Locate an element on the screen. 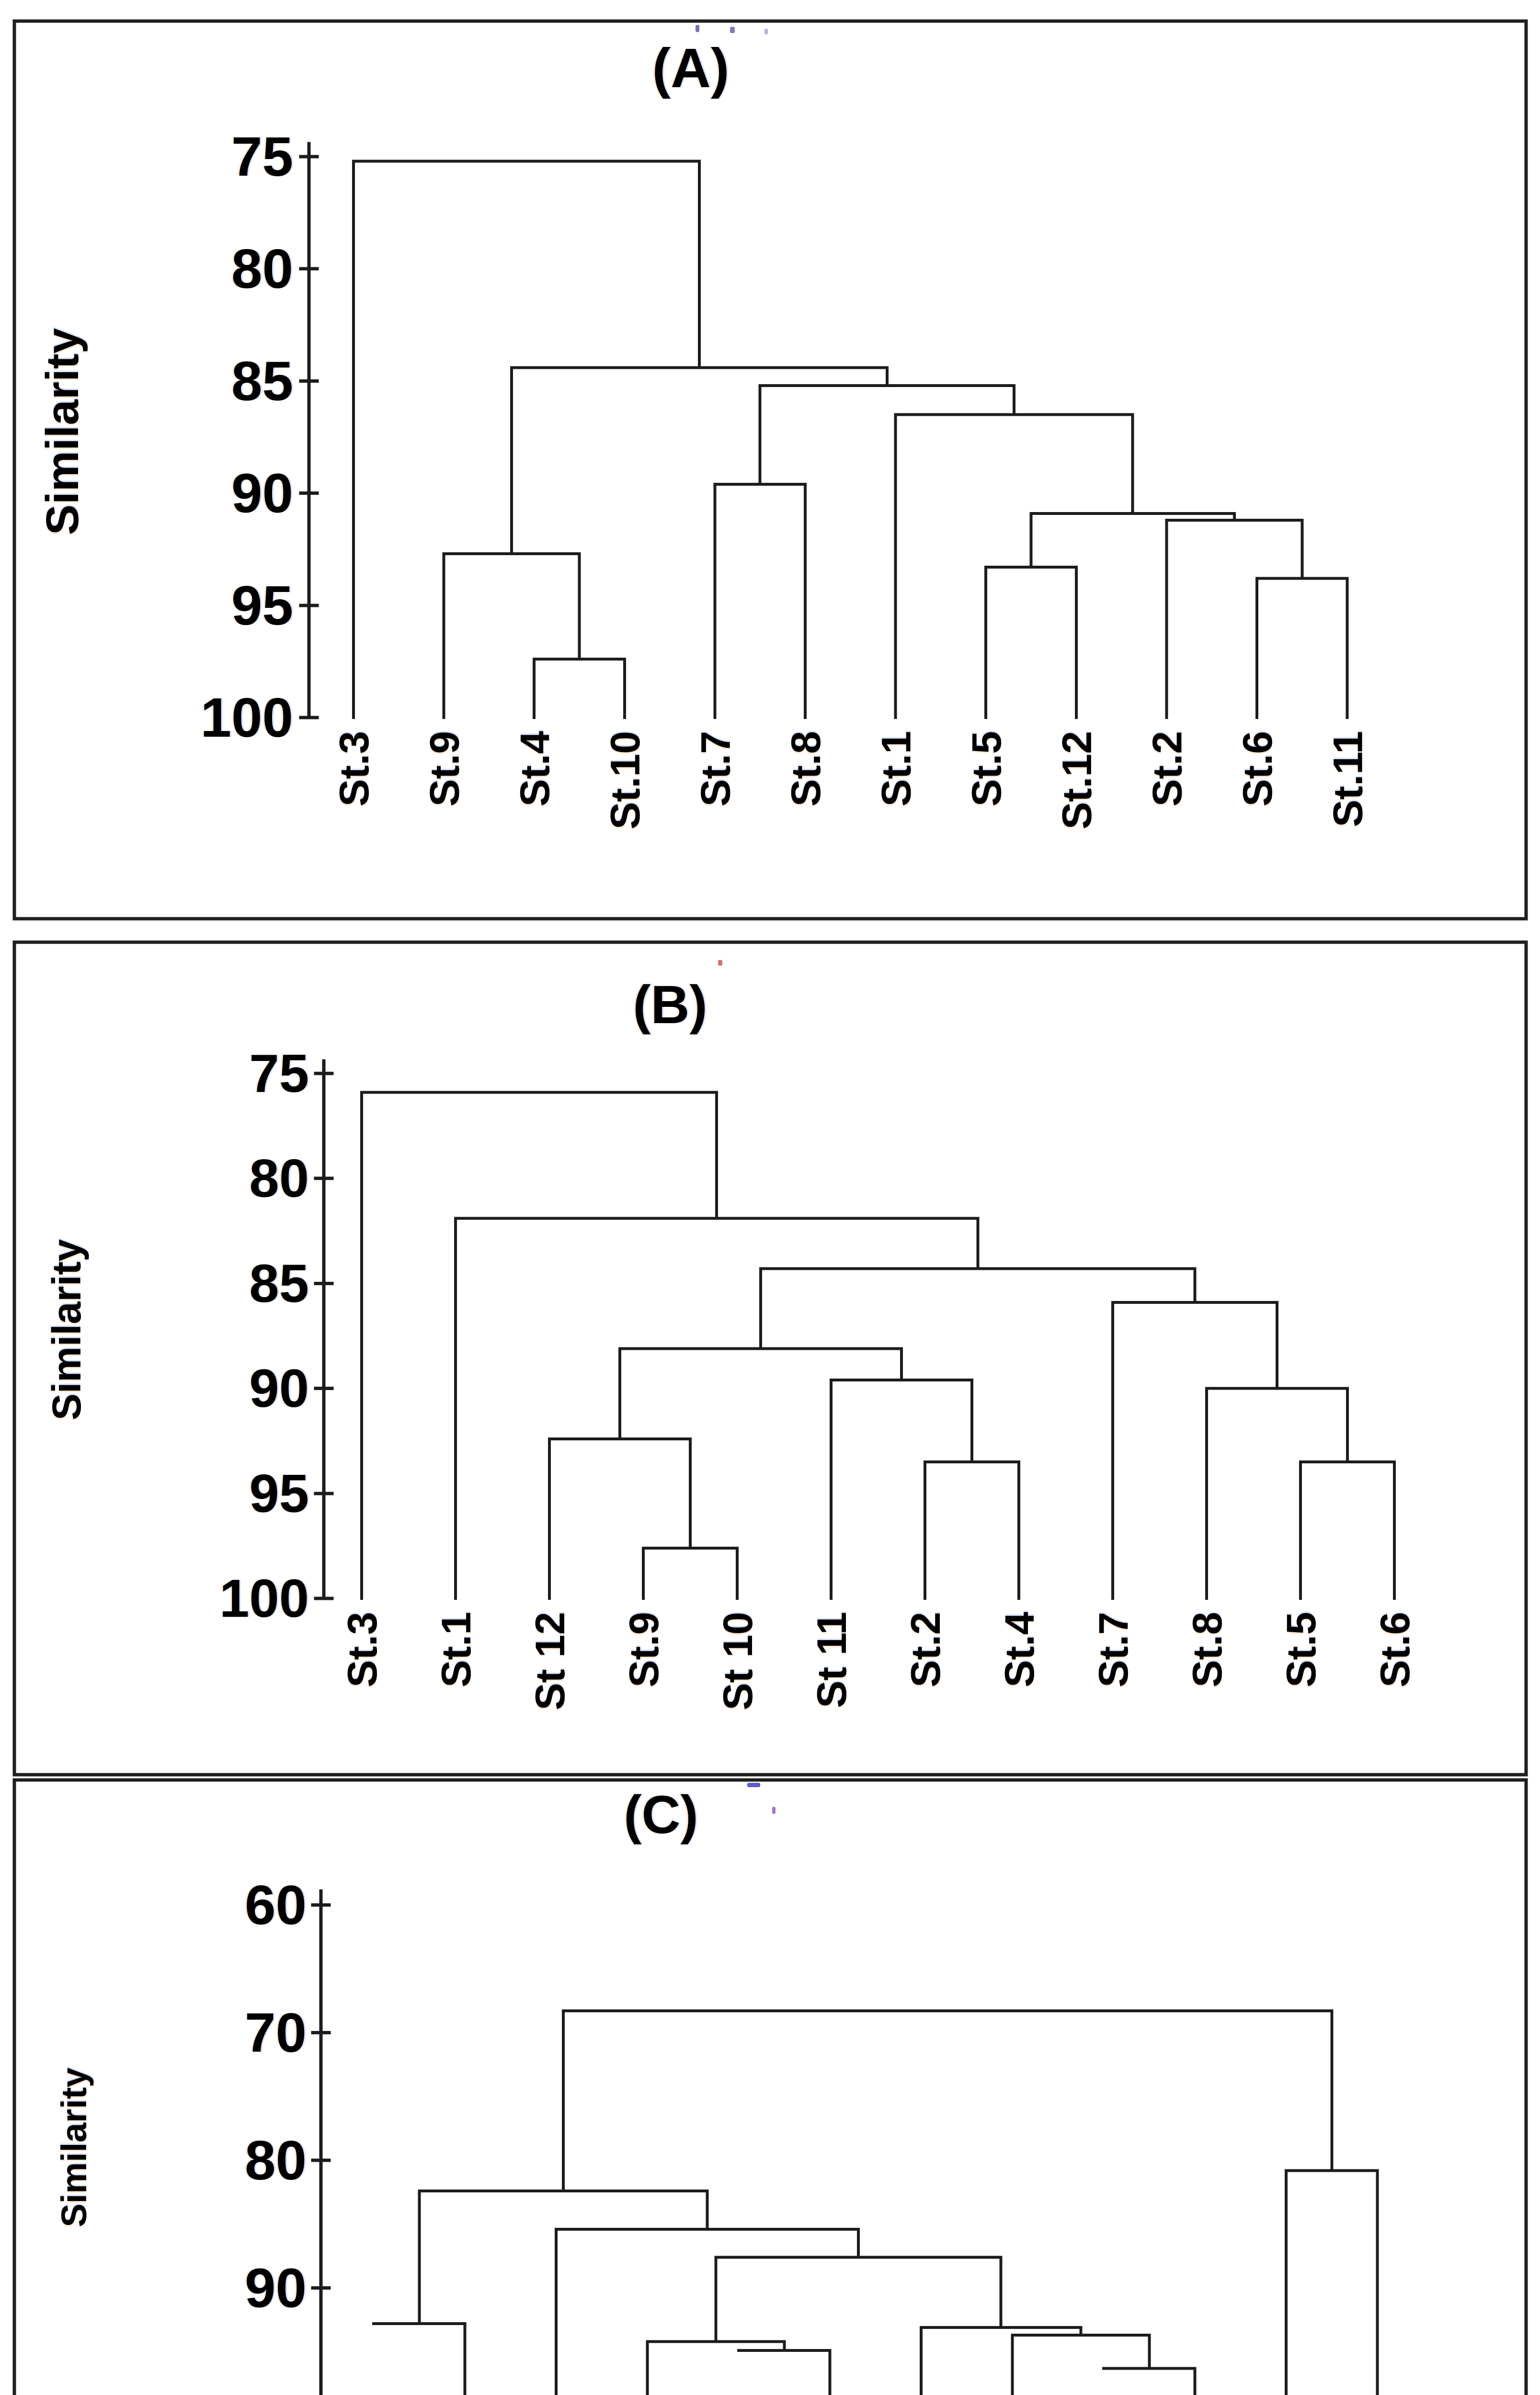 Image resolution: width=1540 pixels, height=2395 pixels. leaf-label: St 10 is located at coordinates (738, 1661).